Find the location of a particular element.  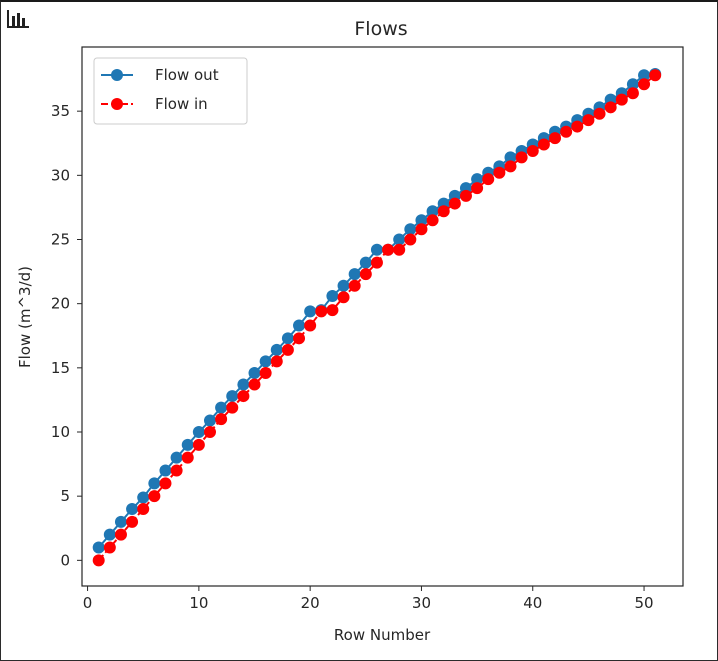

chart-title: Flows is located at coordinates (380, 29).